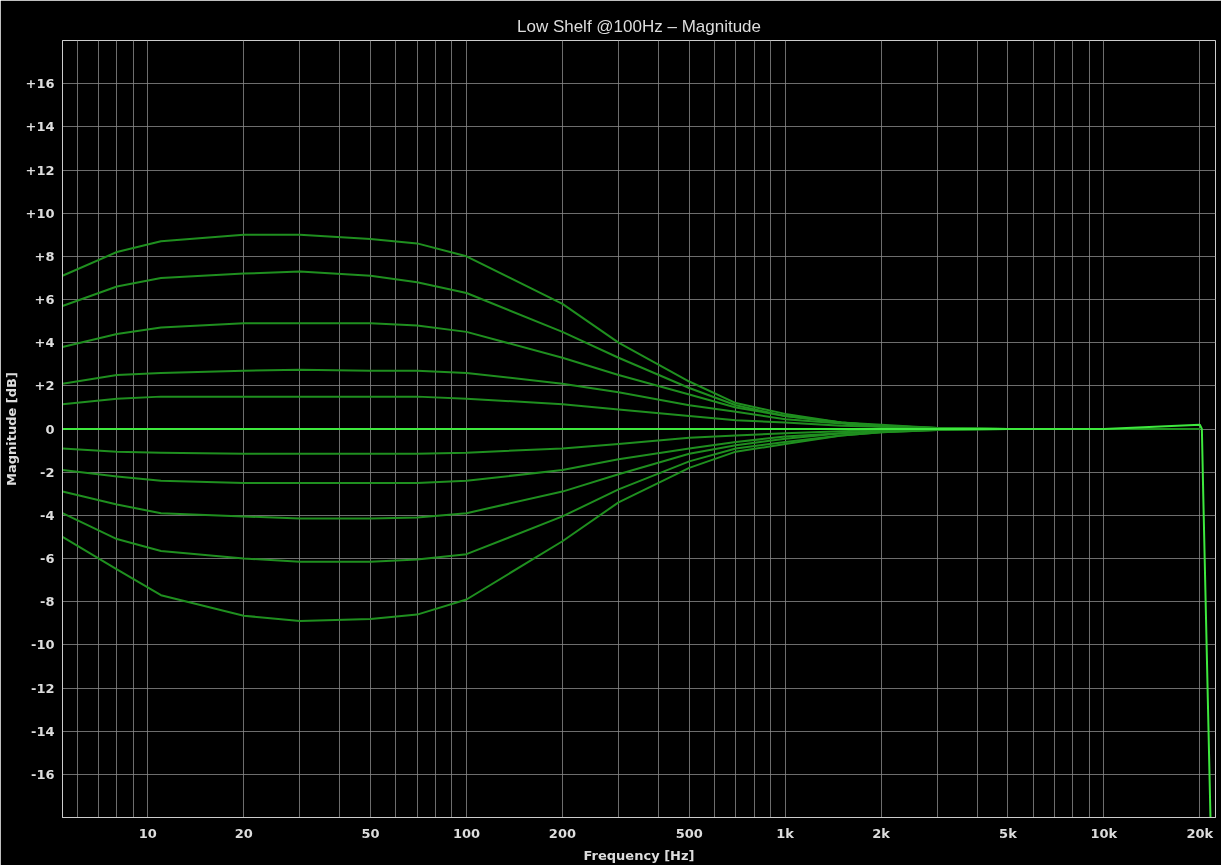  Describe the element at coordinates (147, 833) in the screenshot. I see `x-tick-label: 10` at that location.